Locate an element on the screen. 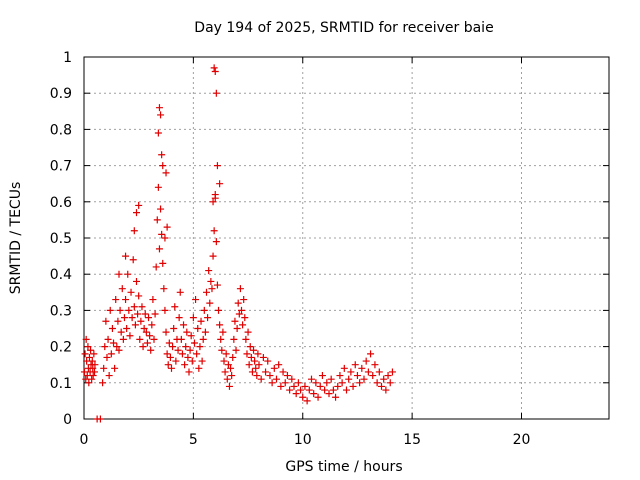  y-tick-label: 0.4 is located at coordinates (61, 275).